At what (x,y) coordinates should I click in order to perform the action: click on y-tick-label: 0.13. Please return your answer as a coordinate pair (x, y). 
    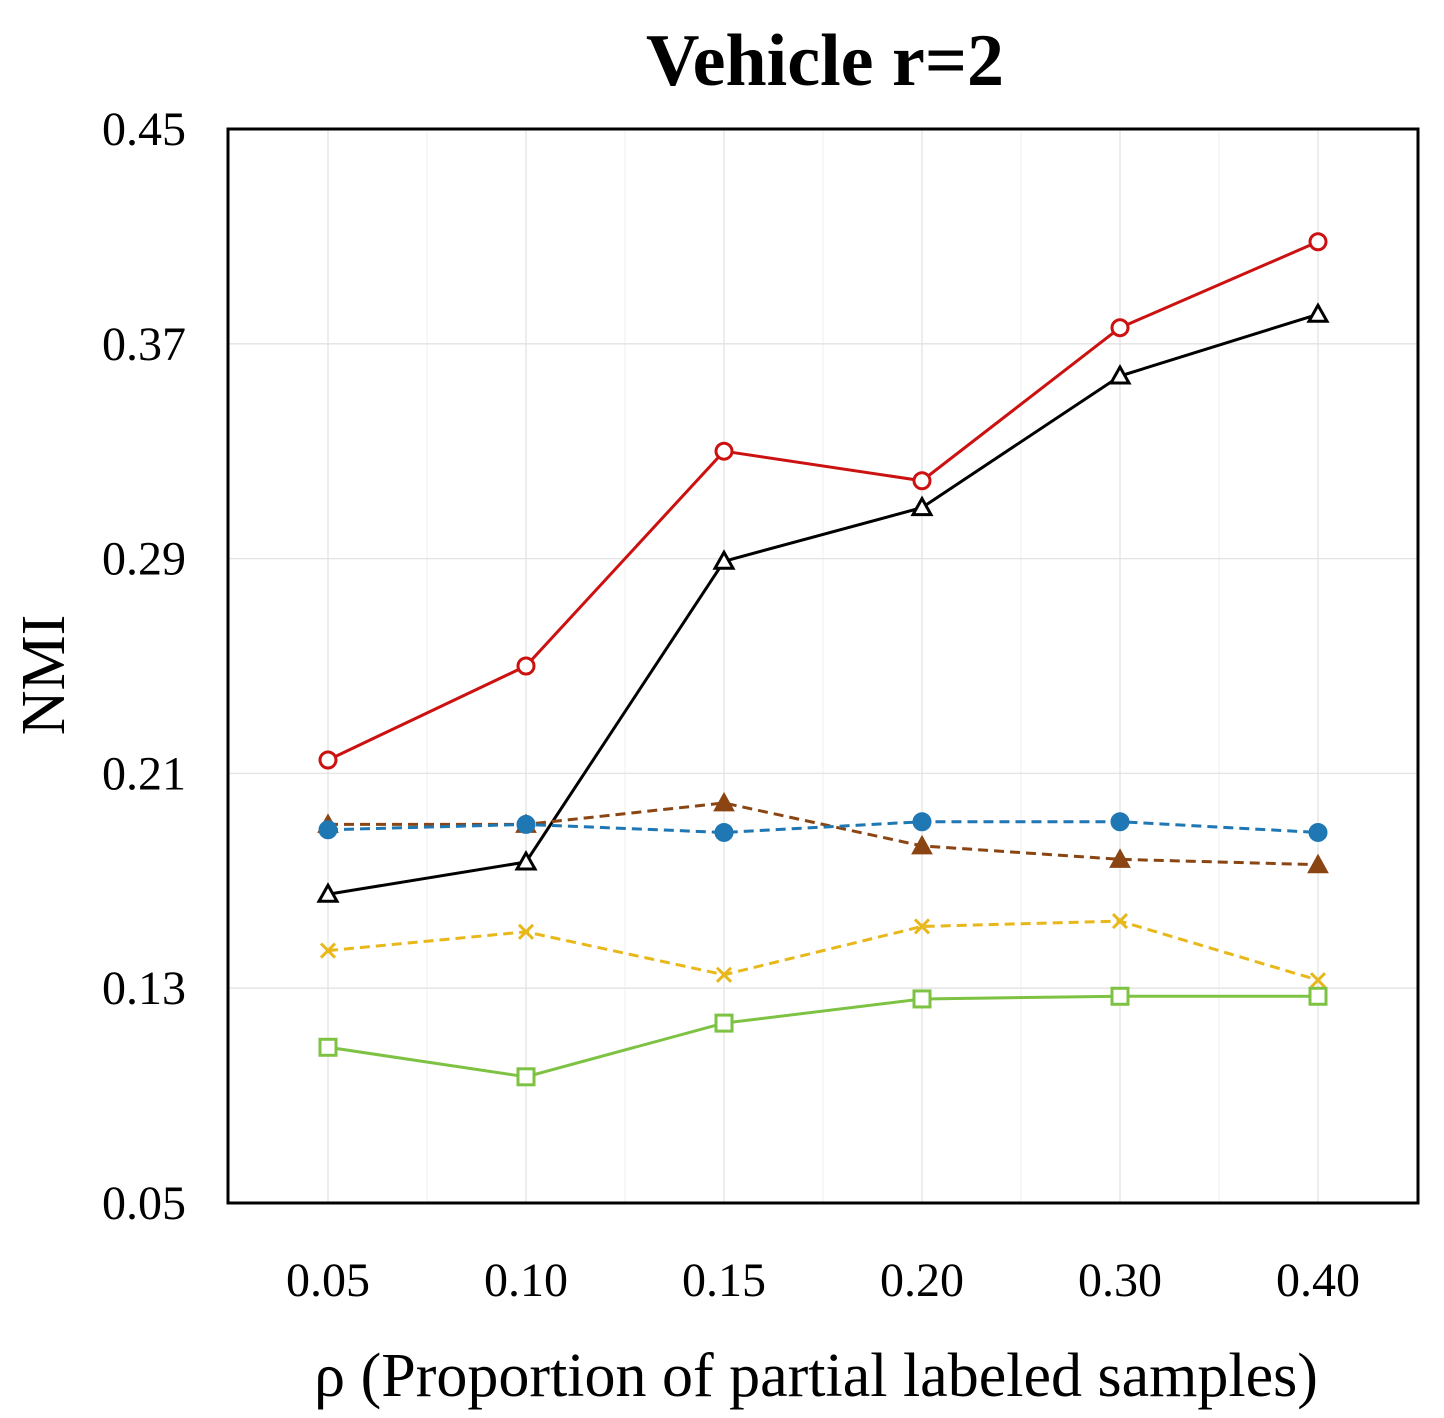
    Looking at the image, I should click on (144, 988).